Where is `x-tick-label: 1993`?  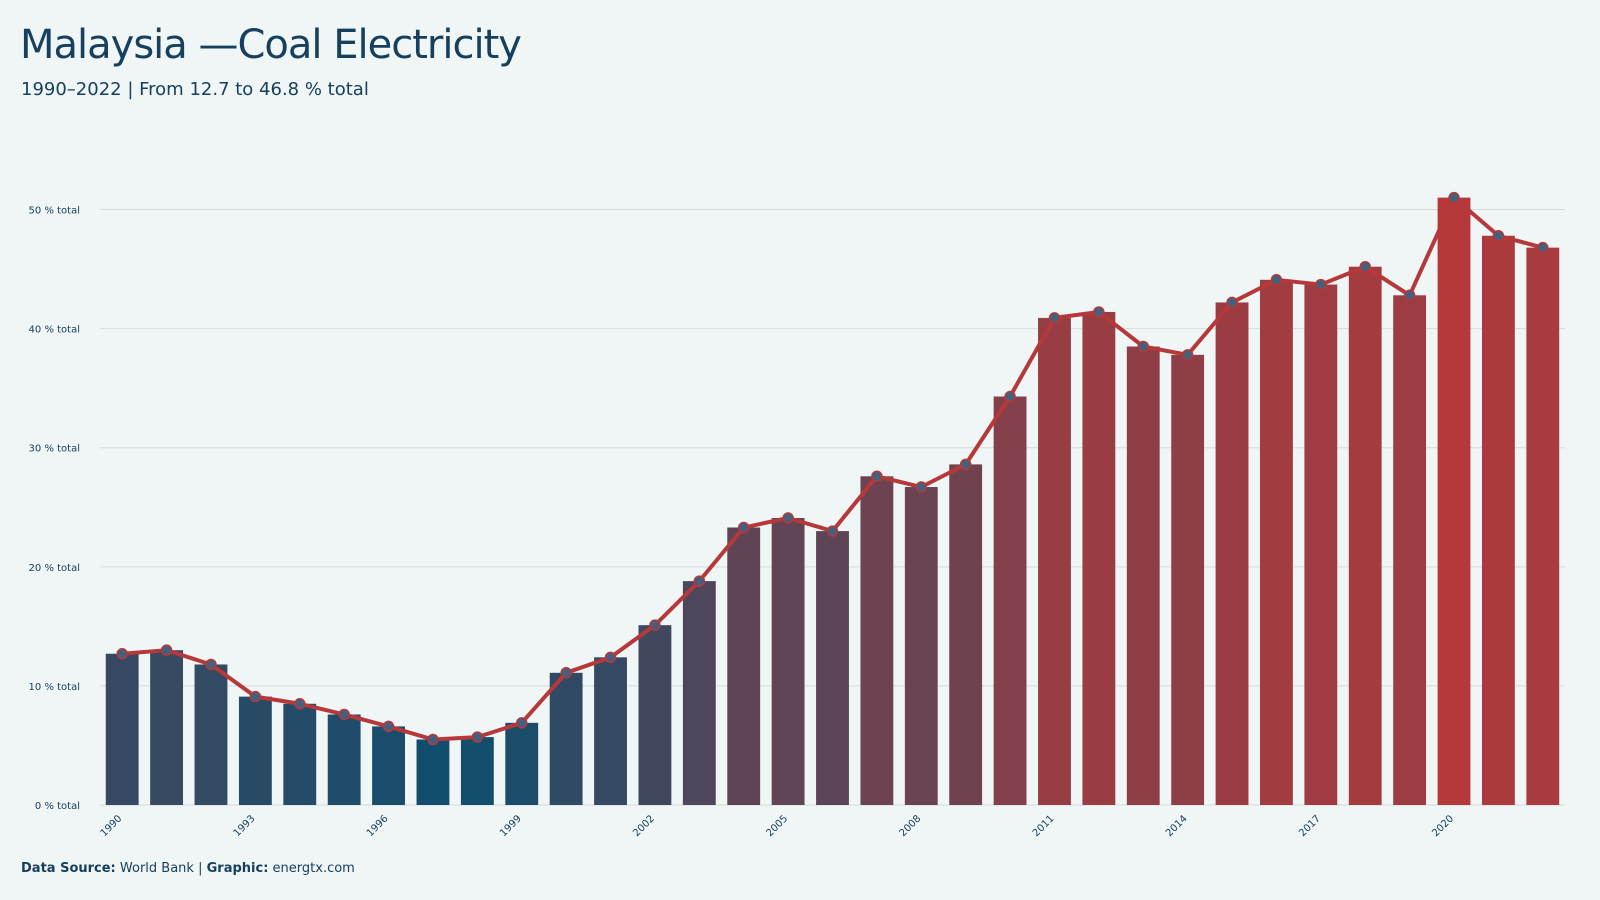
x-tick-label: 1993 is located at coordinates (245, 826).